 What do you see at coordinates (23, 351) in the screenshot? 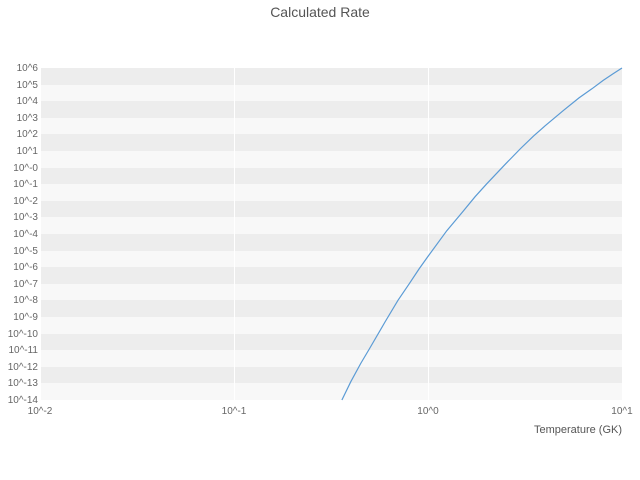
I see `y-tick-label: 10^-11` at bounding box center [23, 351].